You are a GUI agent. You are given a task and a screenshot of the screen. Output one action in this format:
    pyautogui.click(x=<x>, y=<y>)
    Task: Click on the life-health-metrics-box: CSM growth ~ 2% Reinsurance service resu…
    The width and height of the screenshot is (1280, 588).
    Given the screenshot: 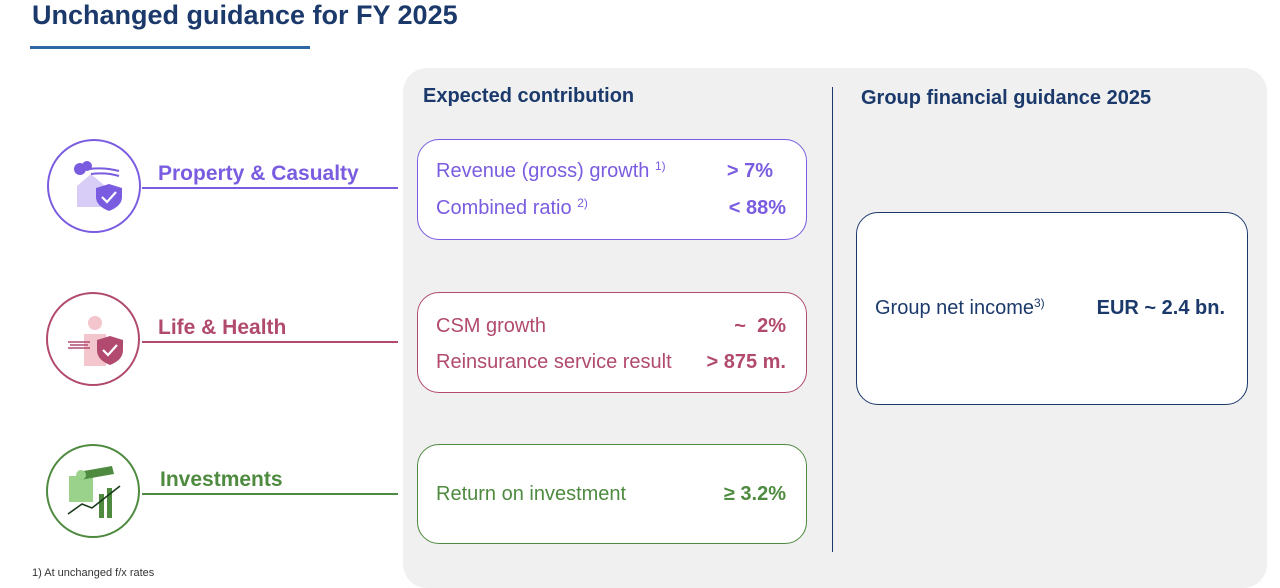 What is the action you would take?
    pyautogui.click(x=612, y=342)
    